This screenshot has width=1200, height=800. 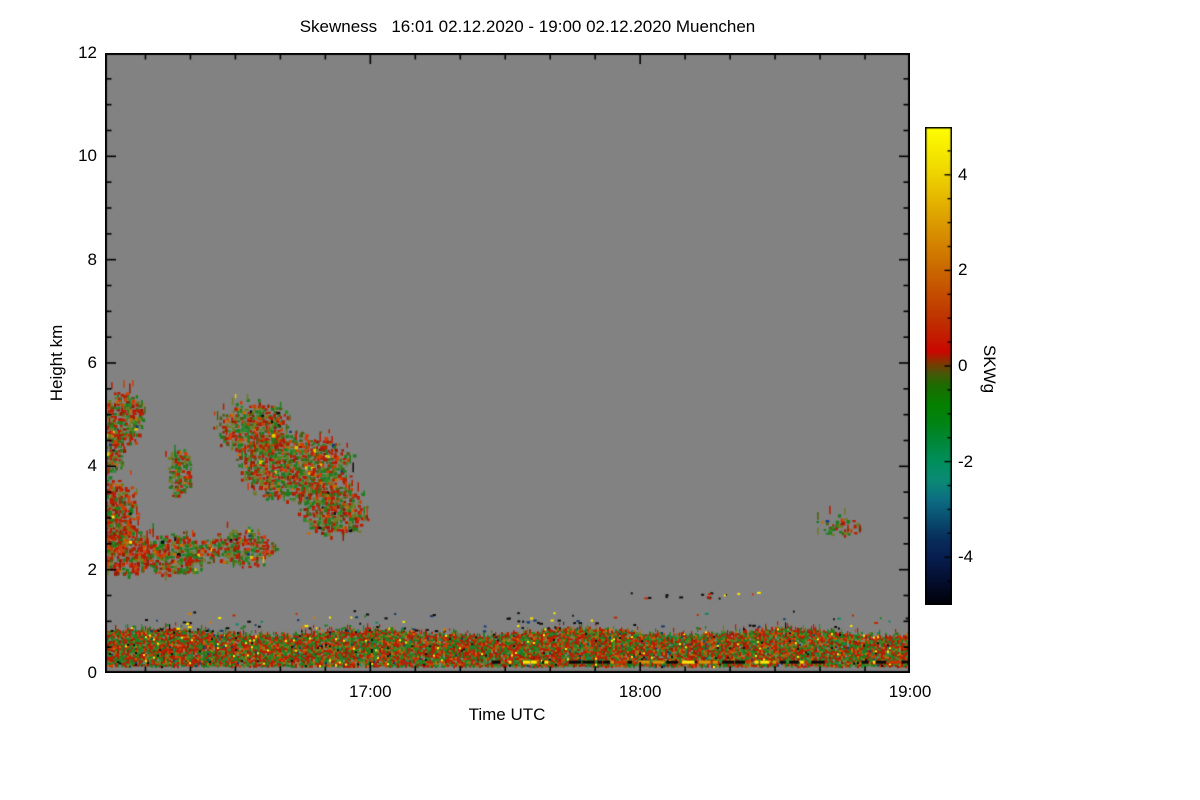 I want to click on x-tick-label: 18:00, so click(x=640, y=691).